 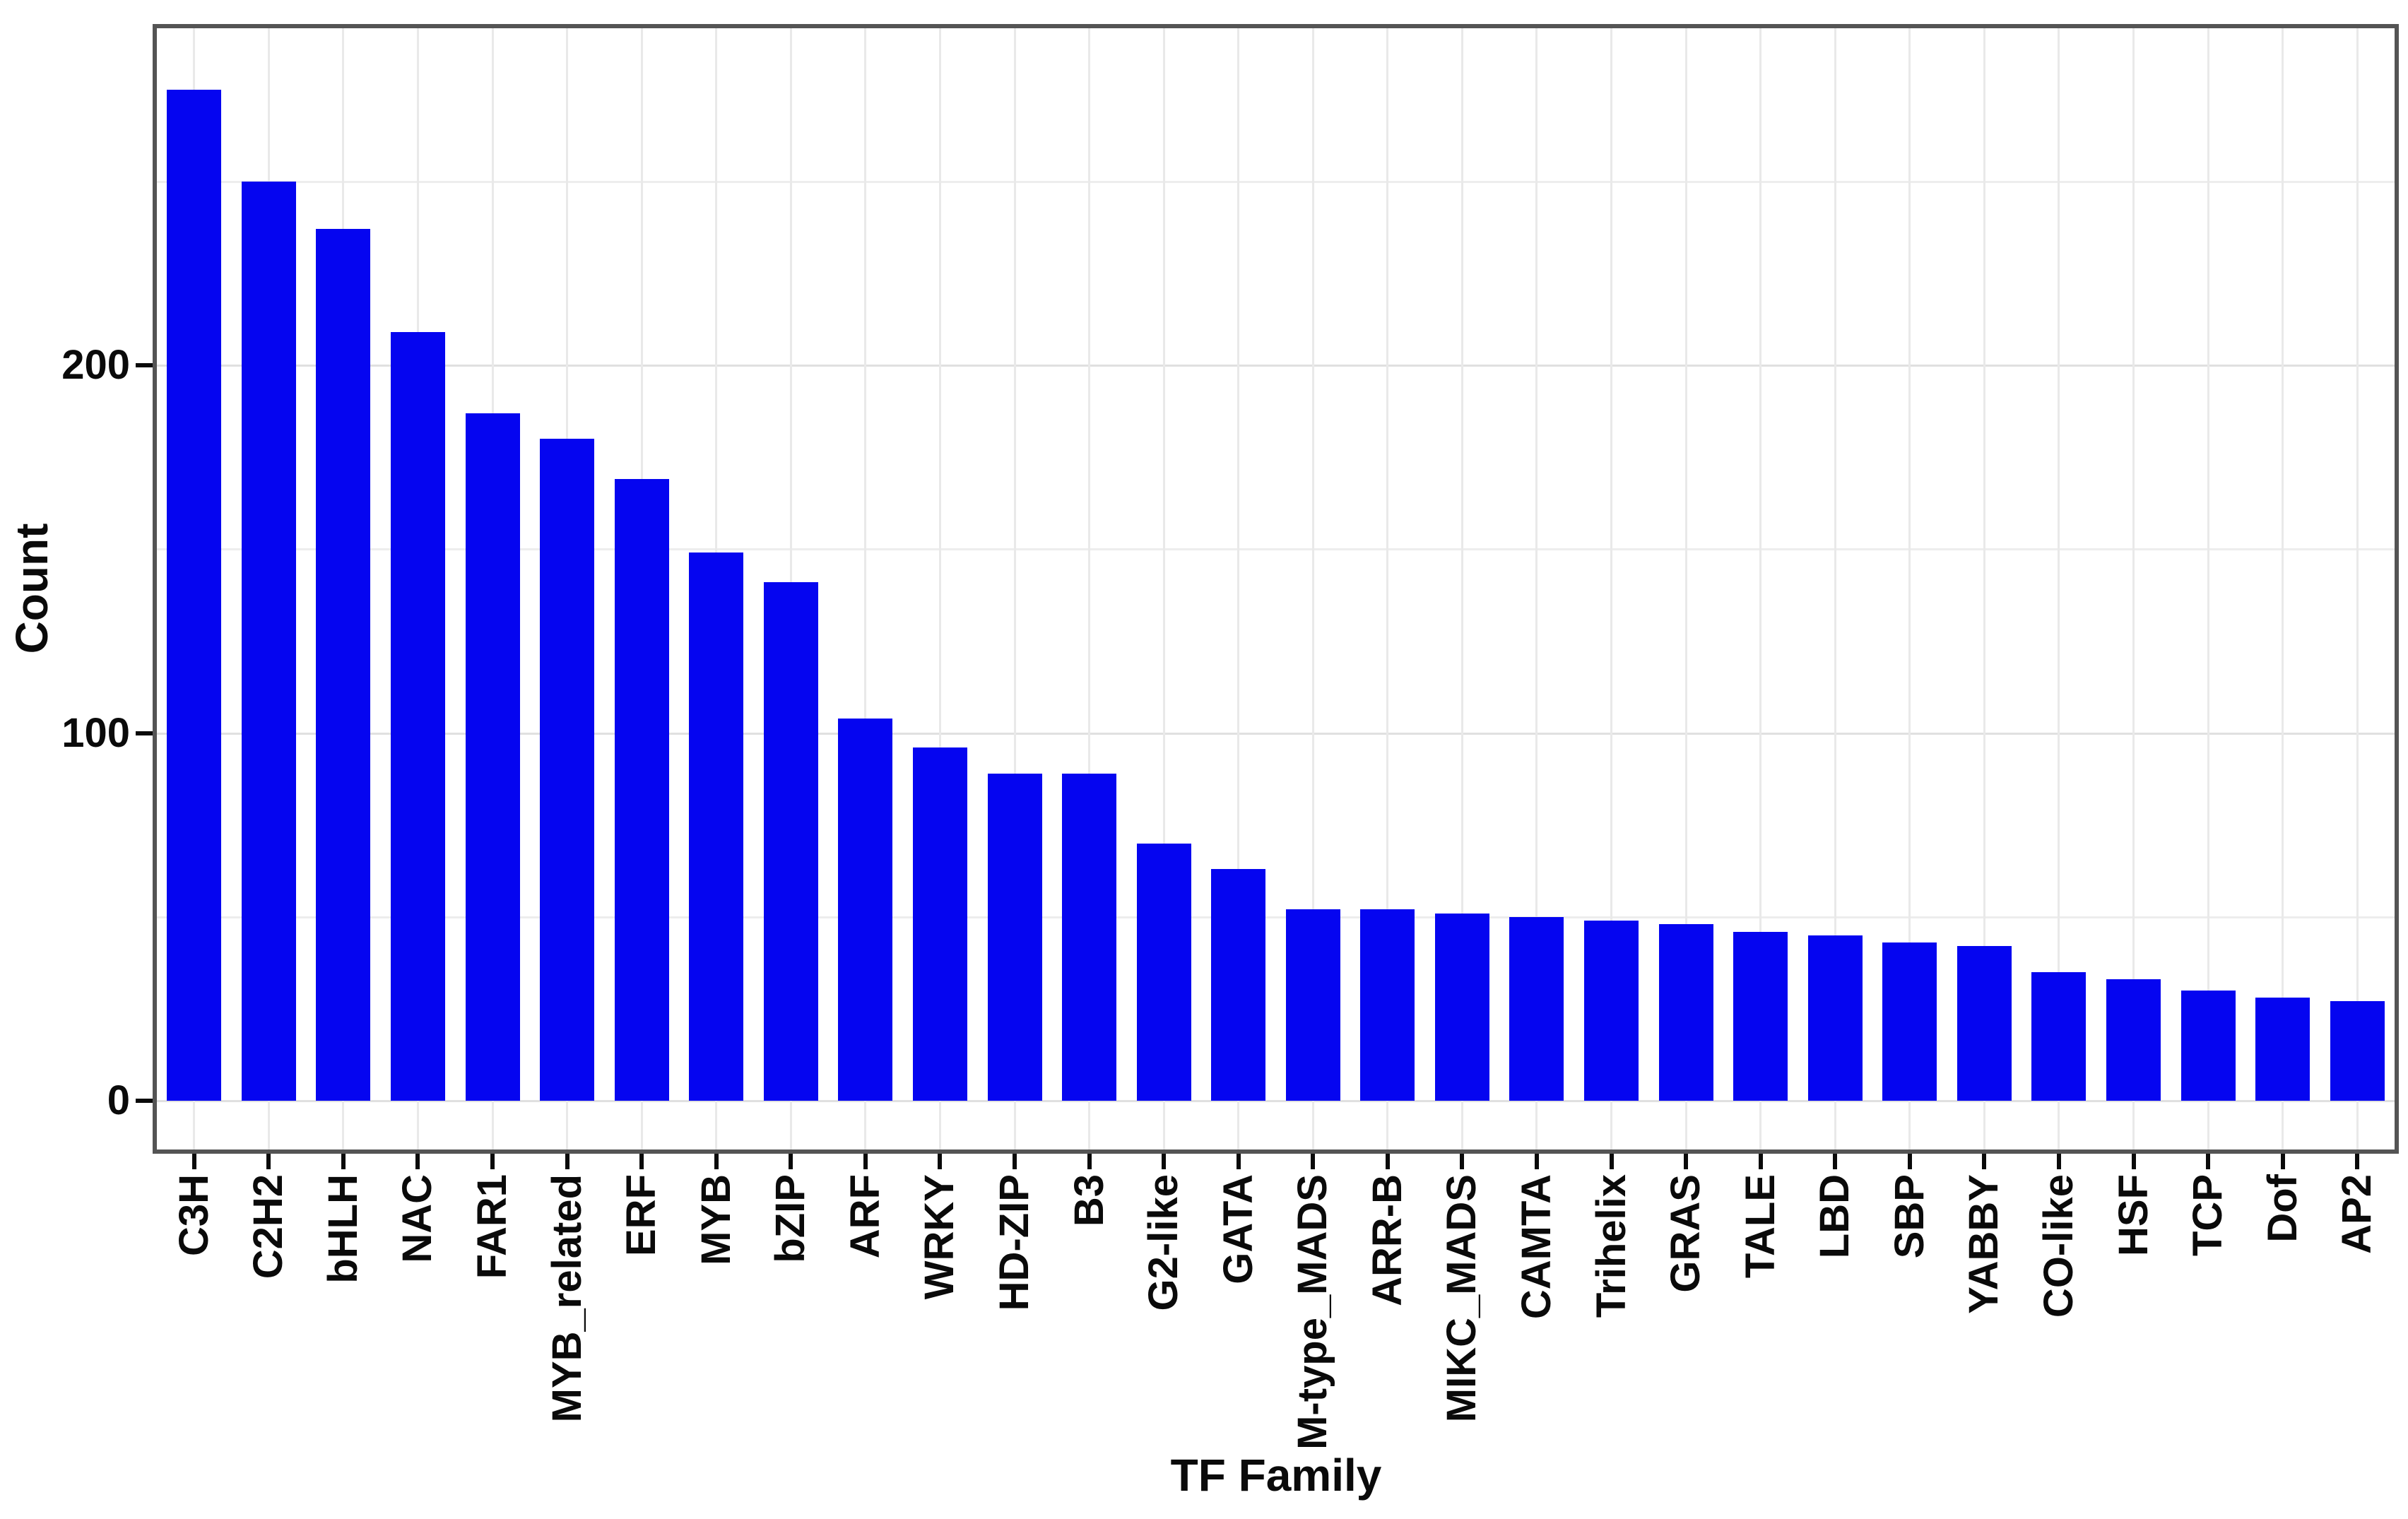 What do you see at coordinates (716, 826) in the screenshot?
I see `bar-MYB` at bounding box center [716, 826].